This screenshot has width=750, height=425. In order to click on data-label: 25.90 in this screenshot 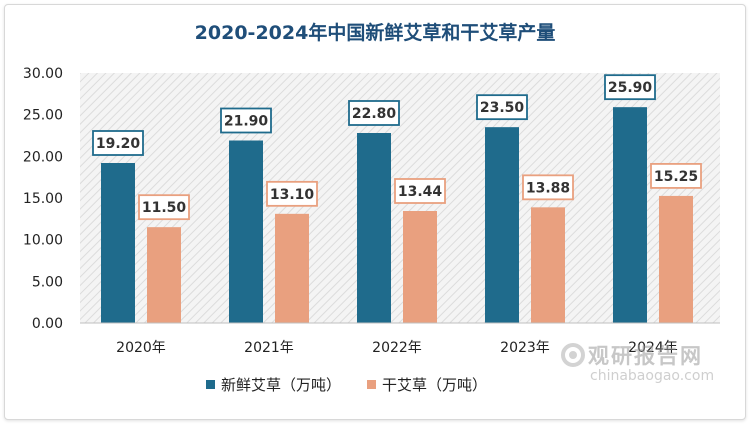, I will do `click(630, 88)`.